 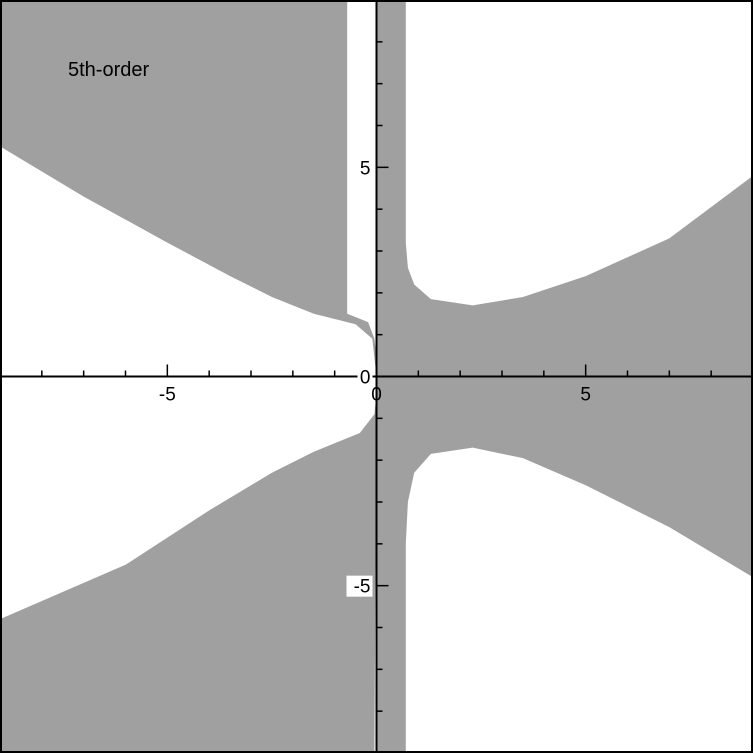 What do you see at coordinates (108, 70) in the screenshot?
I see `chart-title: 5th-order` at bounding box center [108, 70].